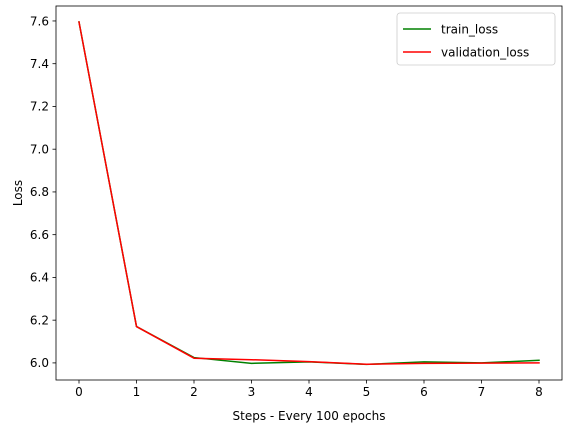 This screenshot has width=567, height=436. What do you see at coordinates (482, 392) in the screenshot?
I see `x-tick-label: 7` at bounding box center [482, 392].